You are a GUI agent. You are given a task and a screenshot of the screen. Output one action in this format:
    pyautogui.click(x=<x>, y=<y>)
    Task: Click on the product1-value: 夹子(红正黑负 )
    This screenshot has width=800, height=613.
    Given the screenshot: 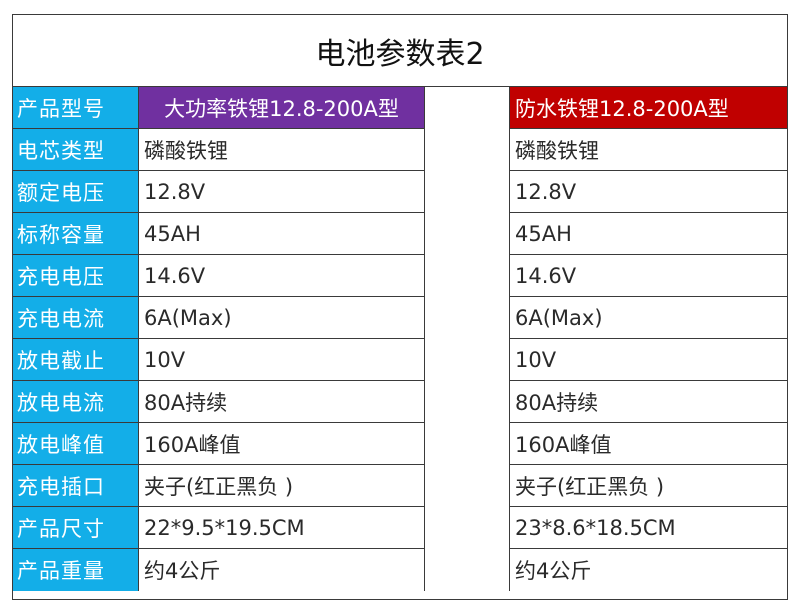 What is the action you would take?
    pyautogui.click(x=282, y=486)
    